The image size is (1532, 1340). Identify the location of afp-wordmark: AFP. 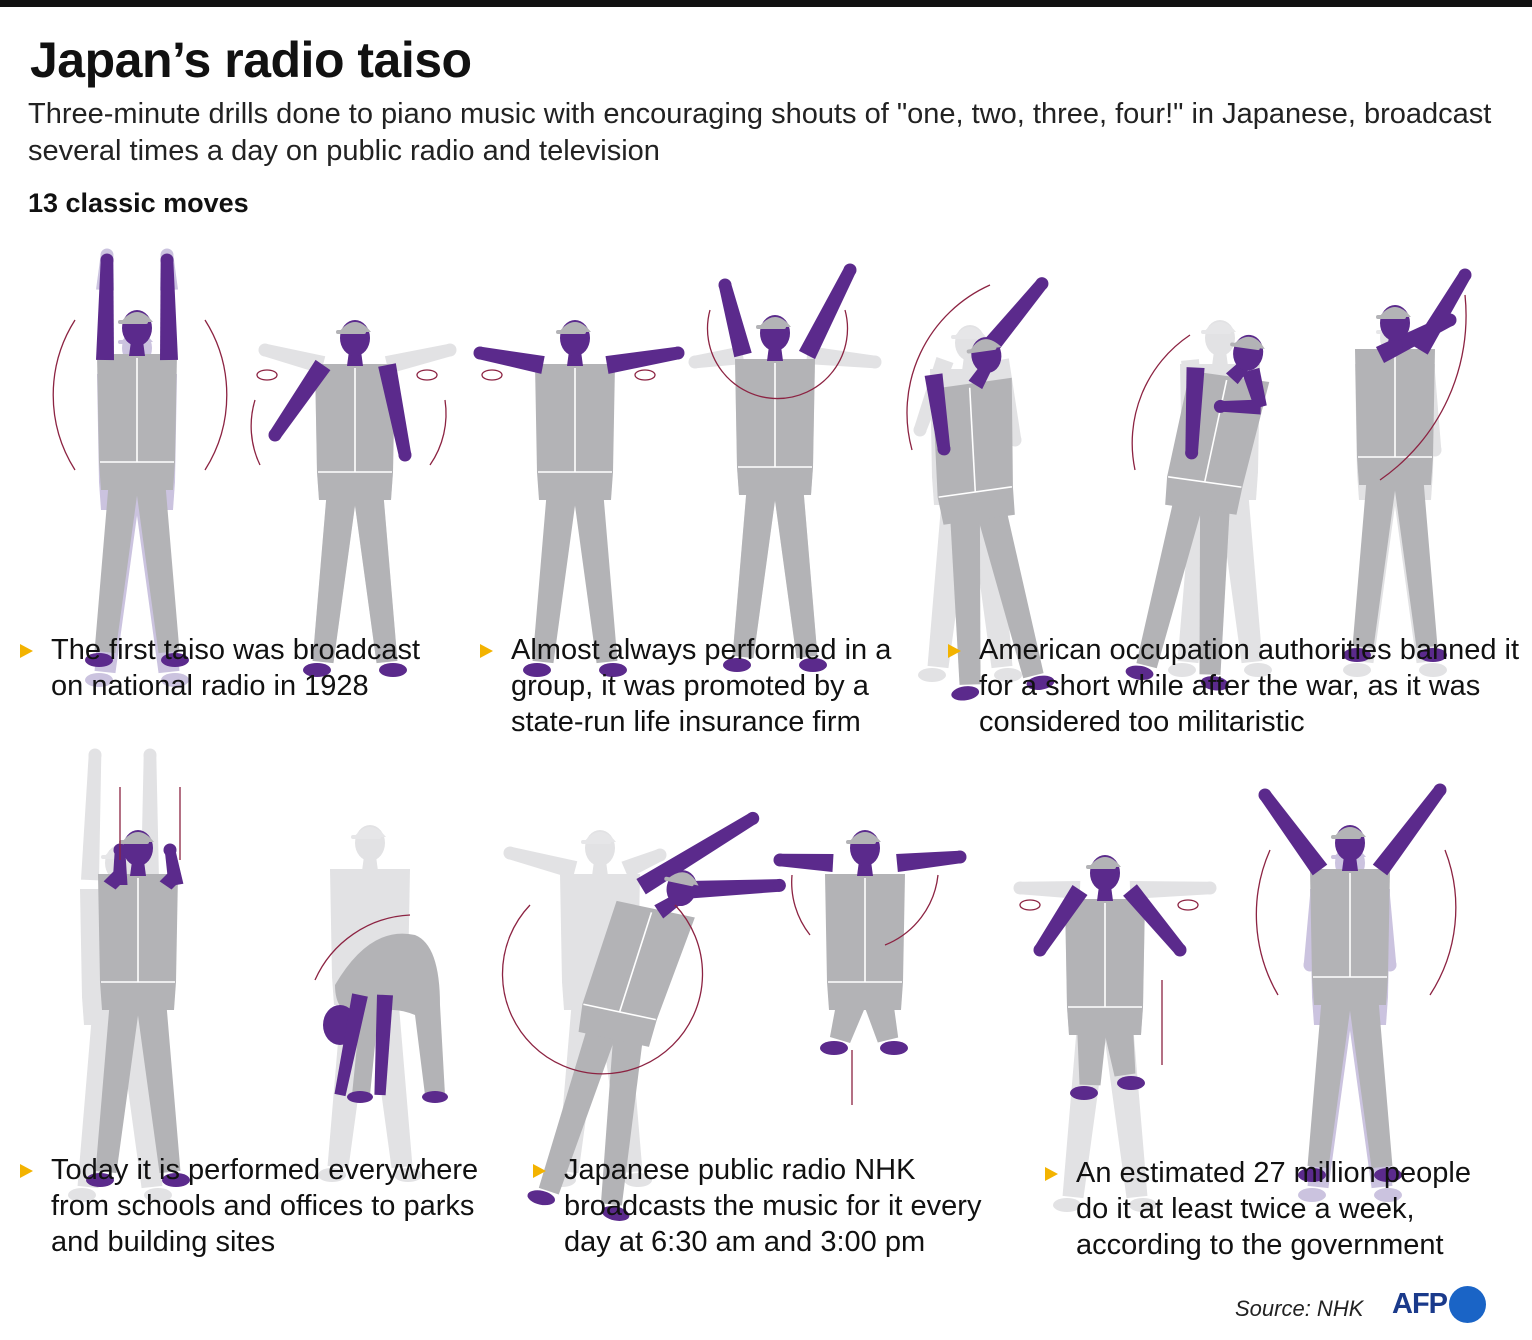
(1420, 1304).